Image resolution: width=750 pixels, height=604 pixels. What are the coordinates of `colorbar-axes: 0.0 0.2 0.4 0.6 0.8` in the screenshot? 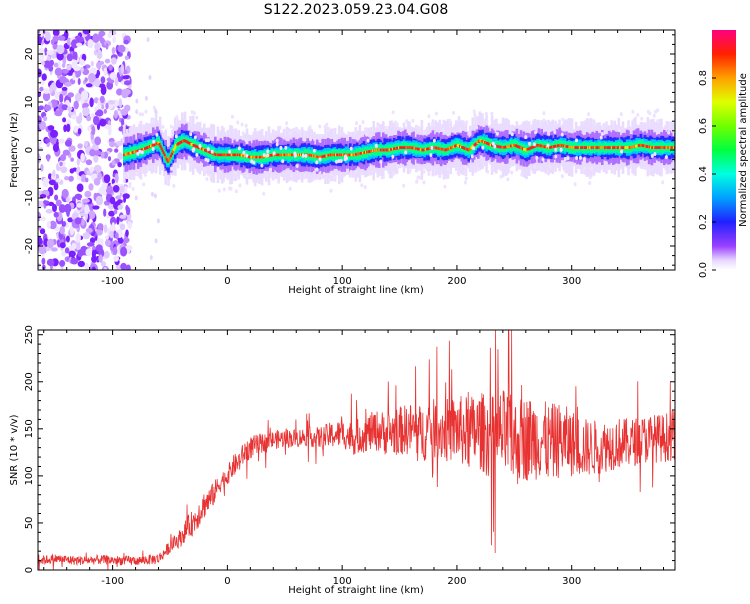 It's located at (707, 174).